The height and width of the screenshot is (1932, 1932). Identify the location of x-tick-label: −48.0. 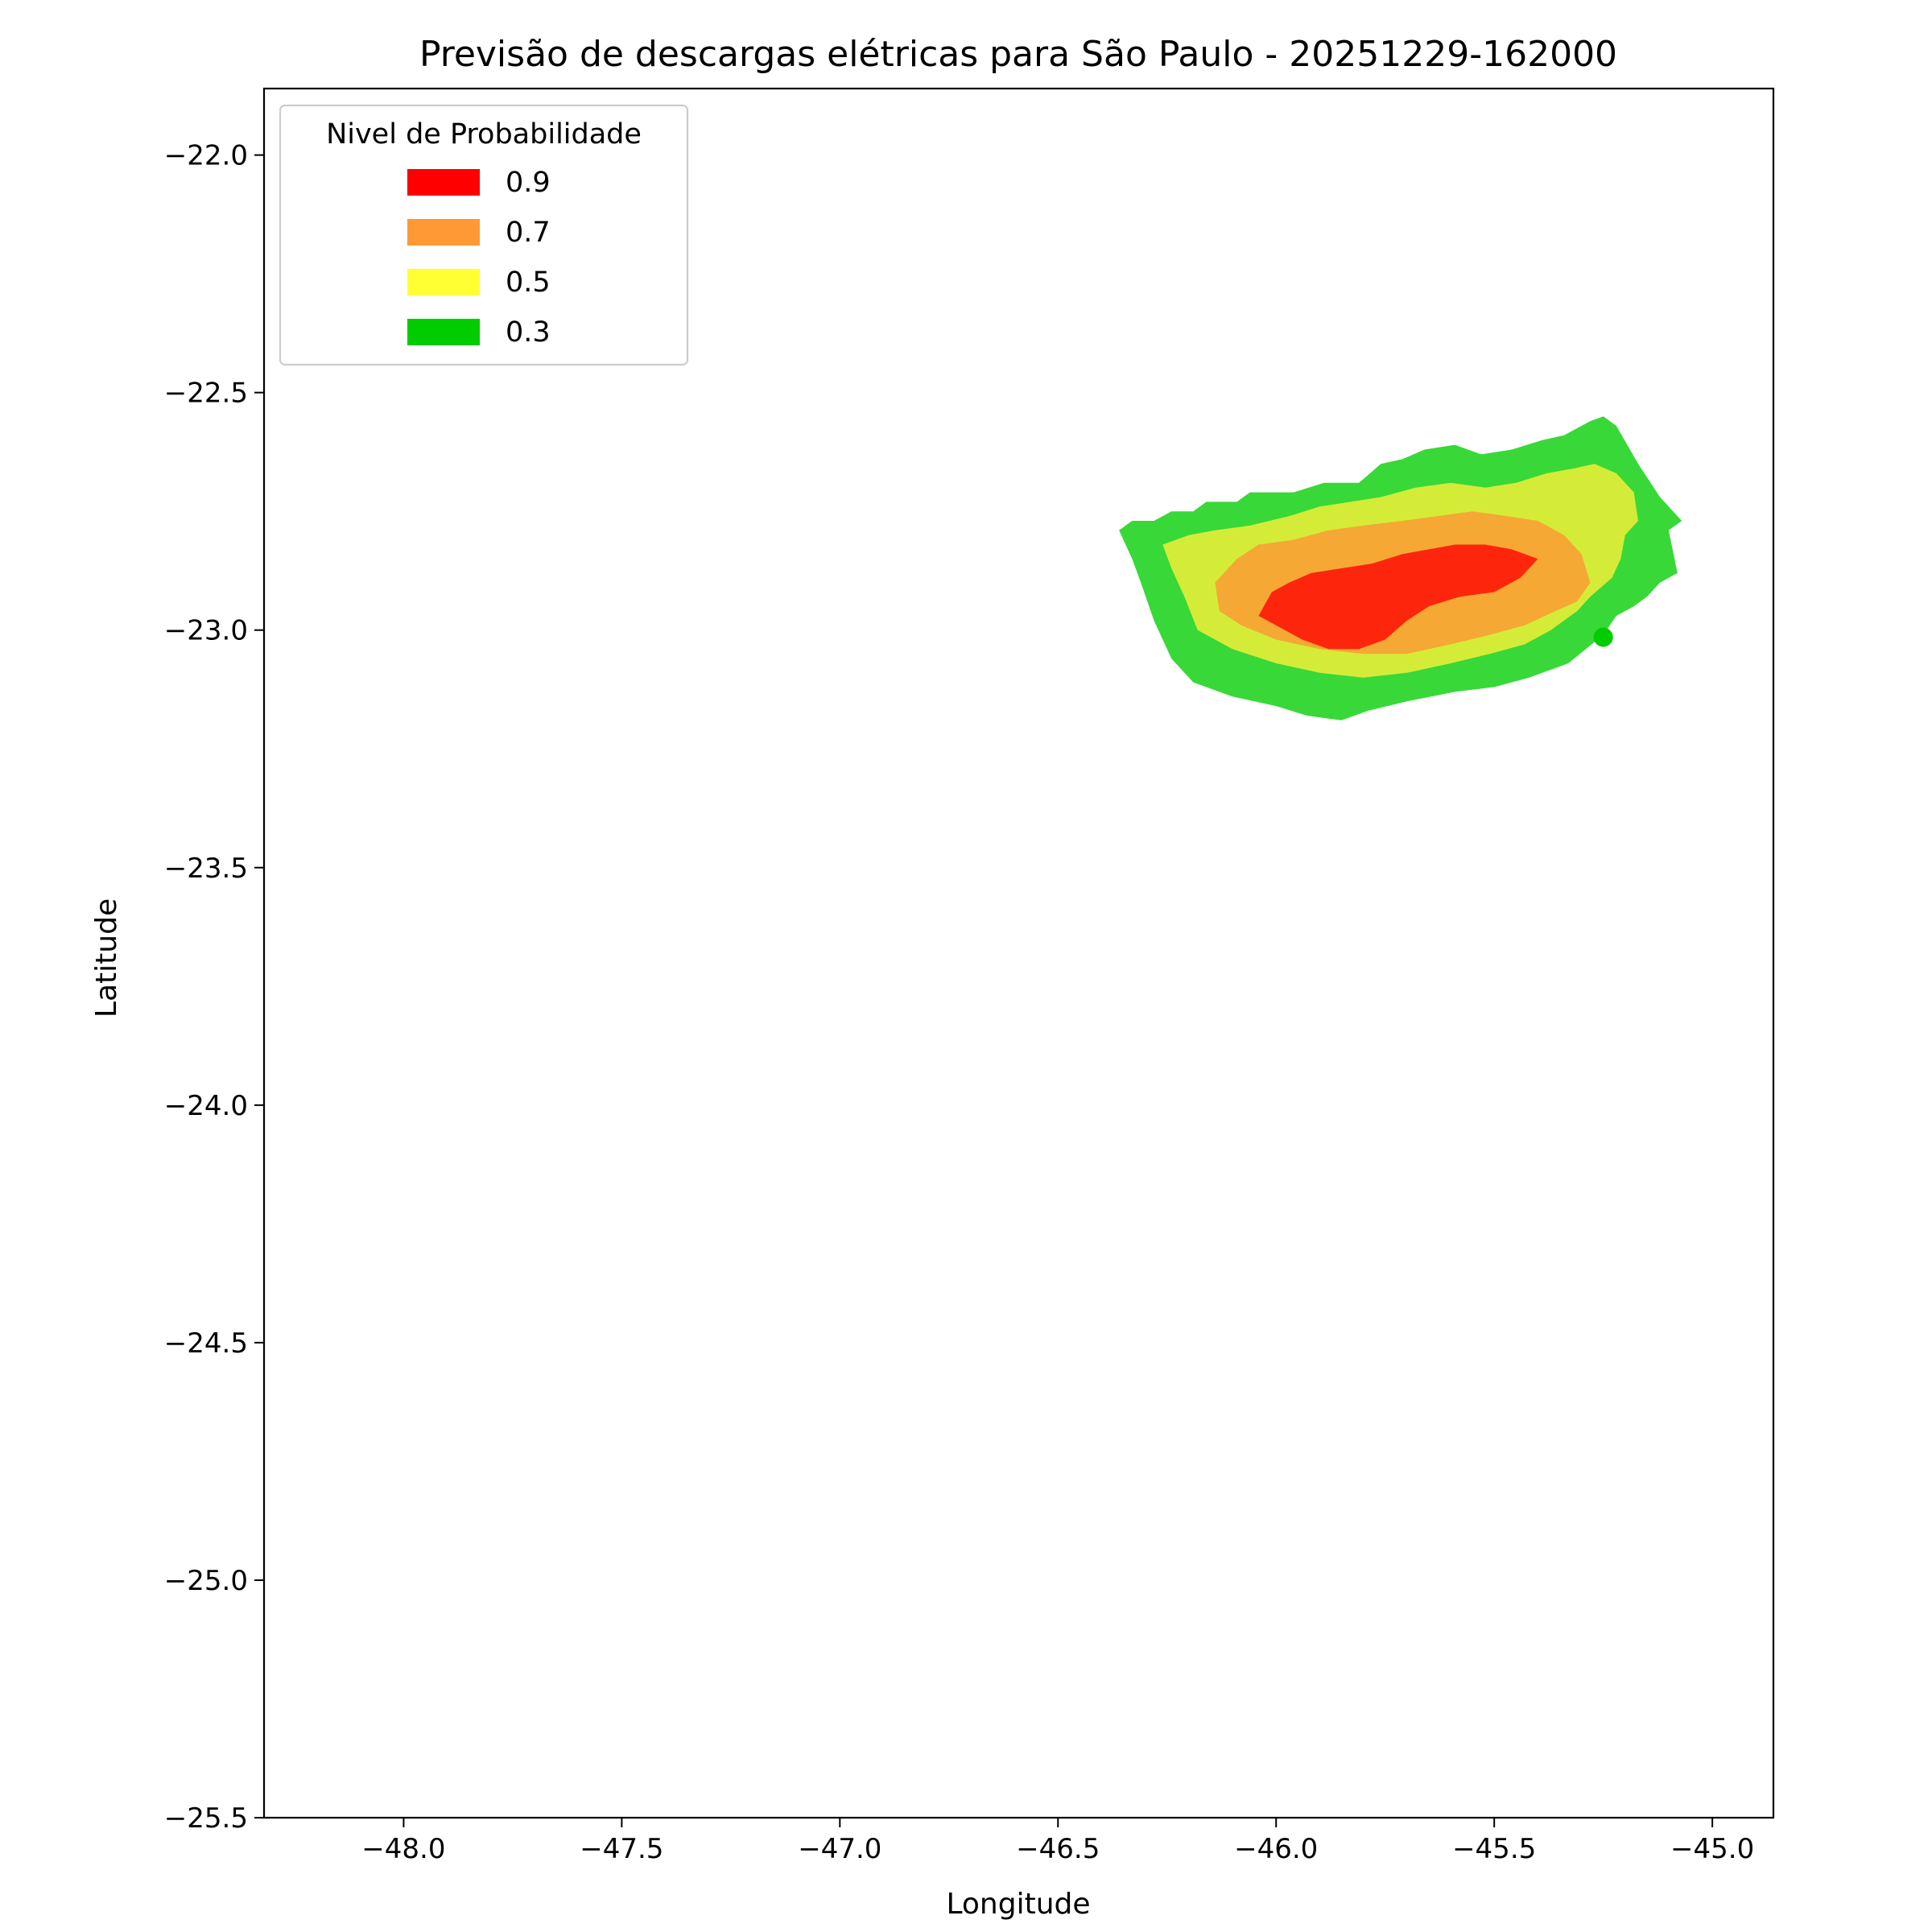
(403, 1849).